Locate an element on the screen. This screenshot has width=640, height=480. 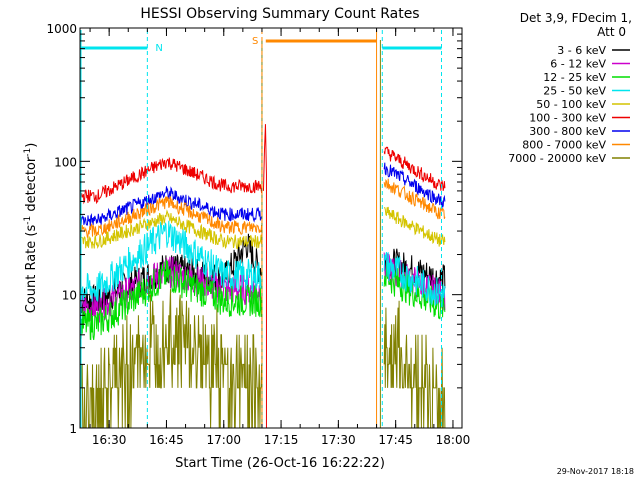
x-tick-label: 18:00 is located at coordinates (453, 440).